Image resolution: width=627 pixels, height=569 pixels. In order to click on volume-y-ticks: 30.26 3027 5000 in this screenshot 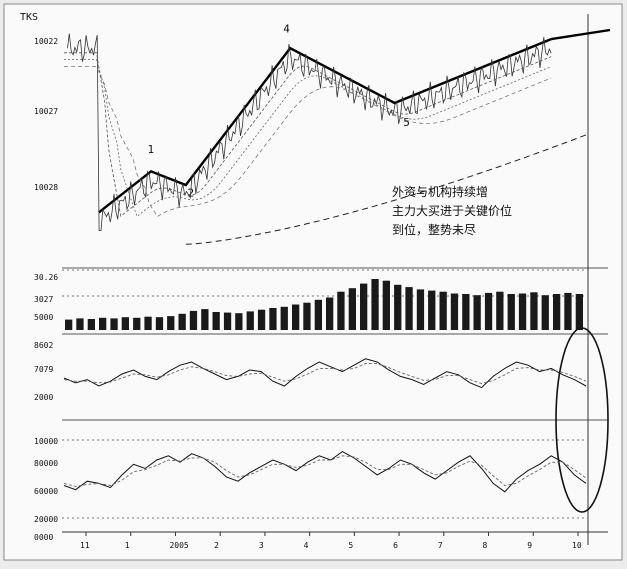, I will do `click(46, 297)`.